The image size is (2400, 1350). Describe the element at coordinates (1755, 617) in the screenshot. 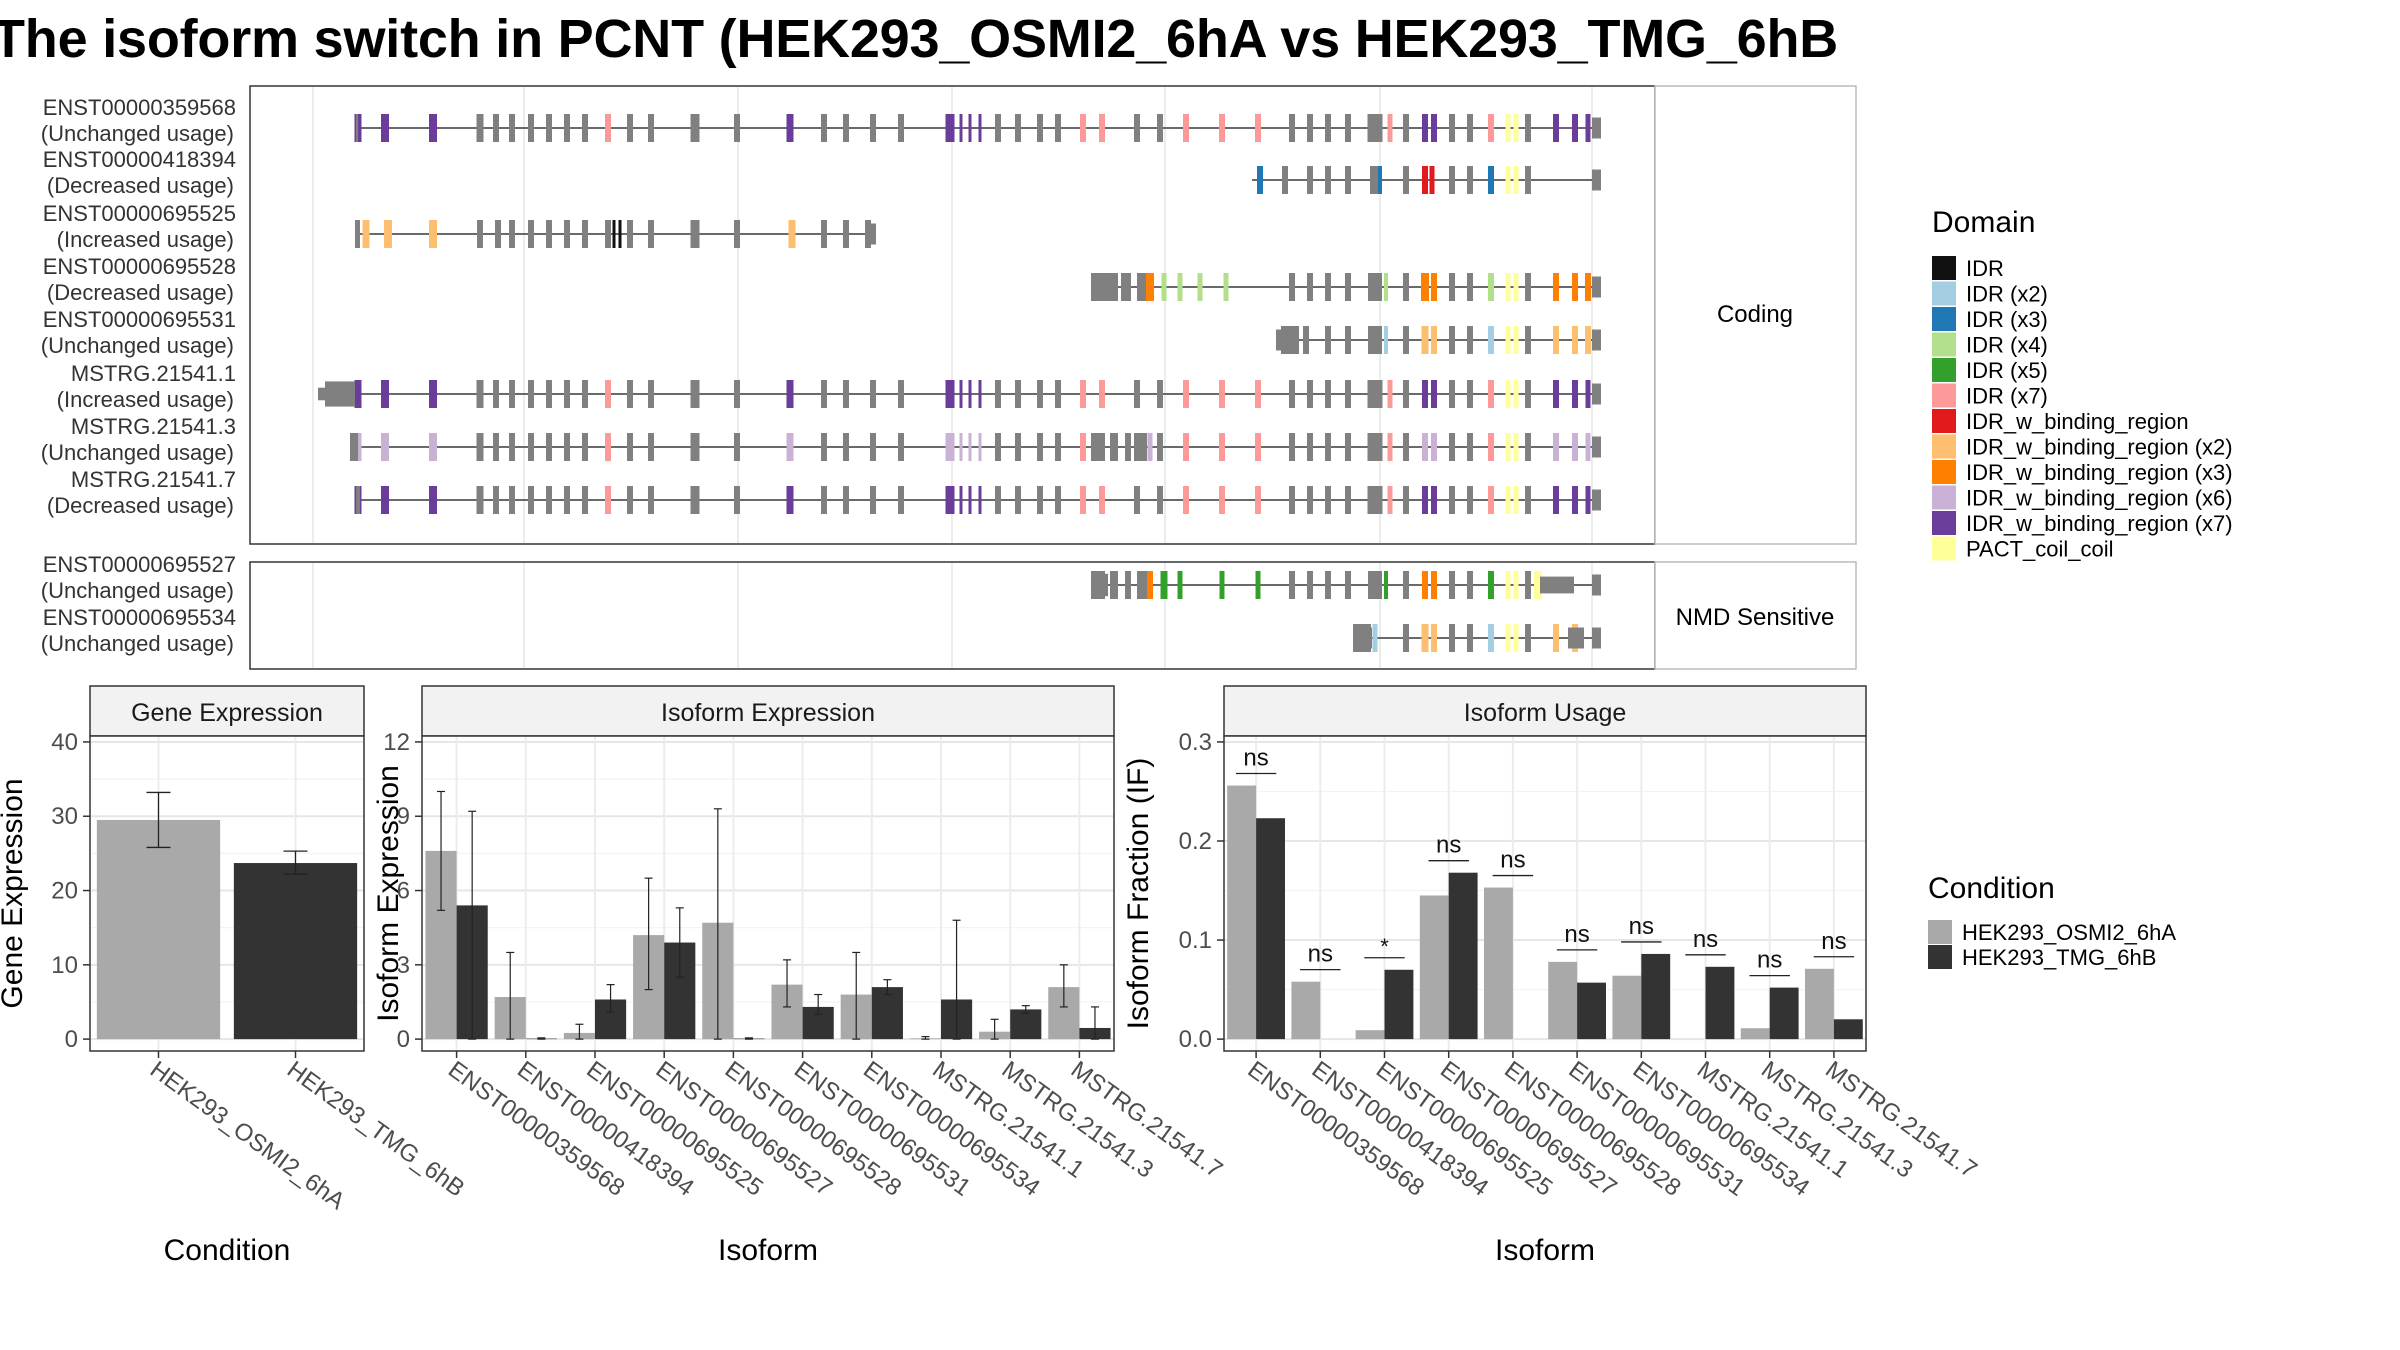

I see `nmd-strip-label: NMD Sensitive` at that location.